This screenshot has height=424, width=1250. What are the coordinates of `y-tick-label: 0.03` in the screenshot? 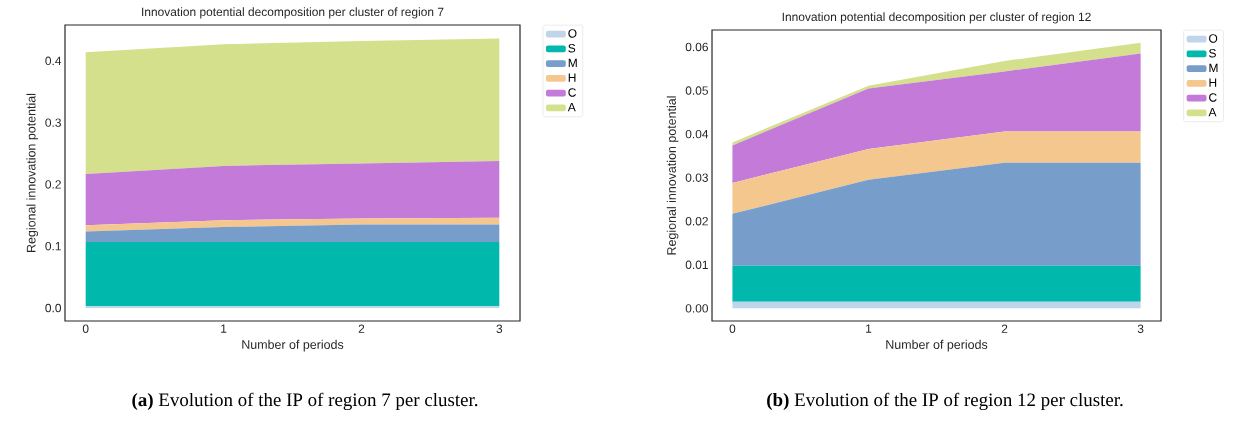 It's located at (696, 177).